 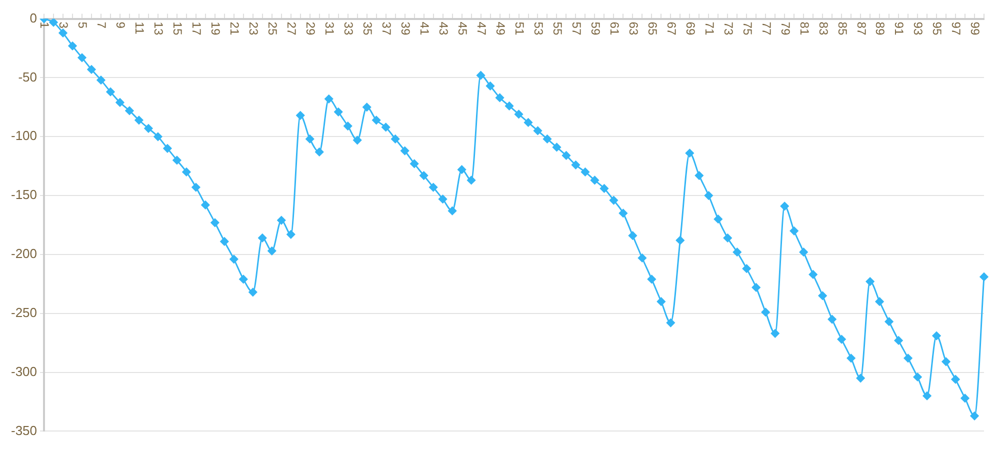 What do you see at coordinates (956, 29) in the screenshot?
I see `x-tick-label: 97` at bounding box center [956, 29].